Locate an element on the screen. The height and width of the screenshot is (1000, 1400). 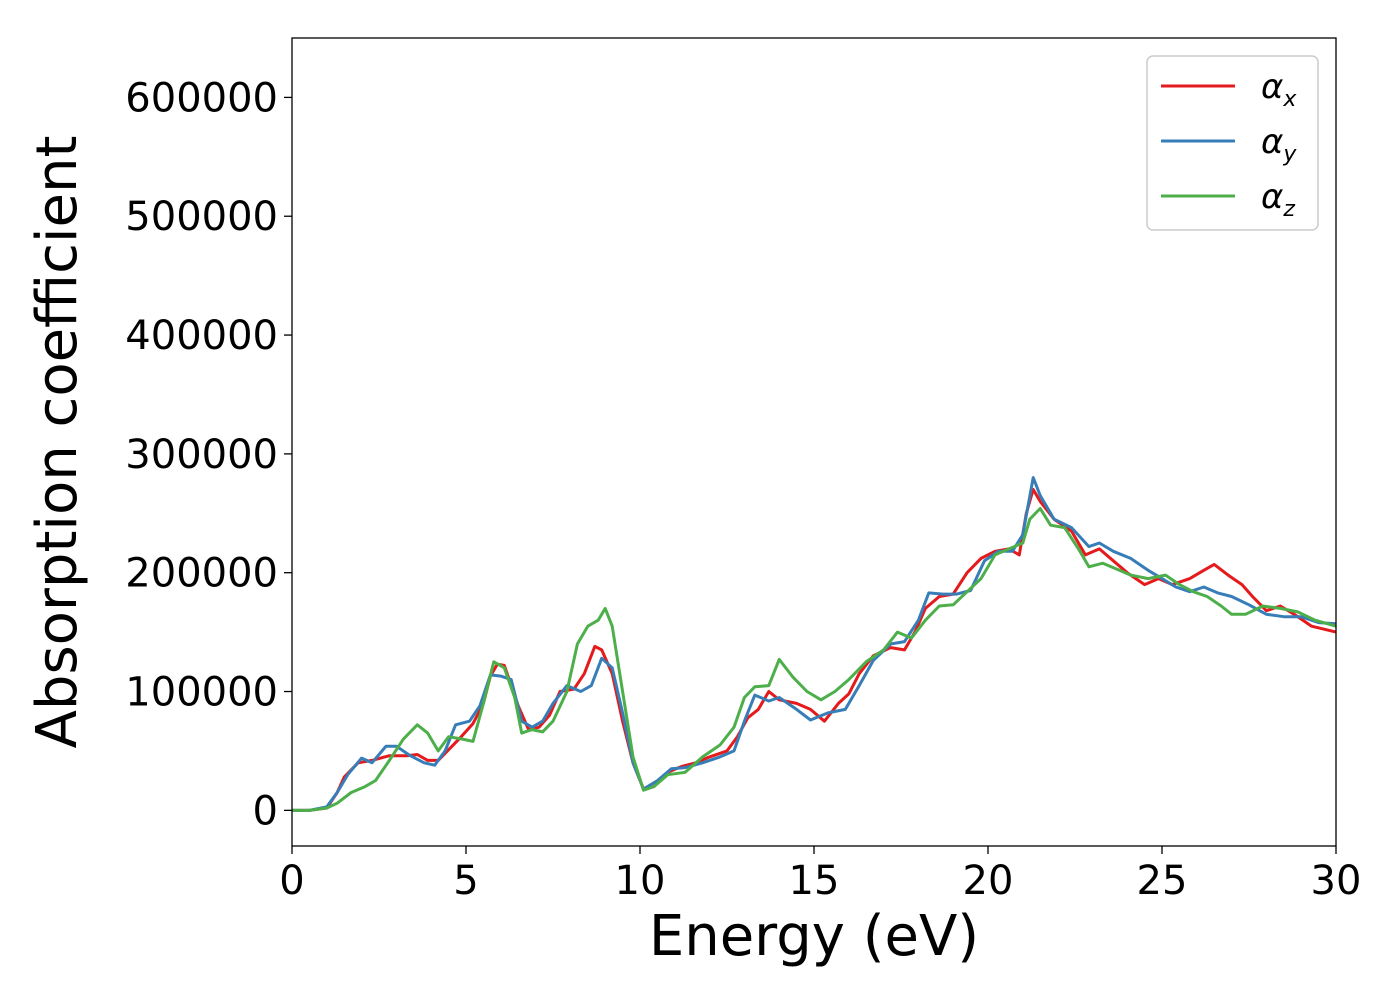
x-tick-label: 30 is located at coordinates (1336, 881).